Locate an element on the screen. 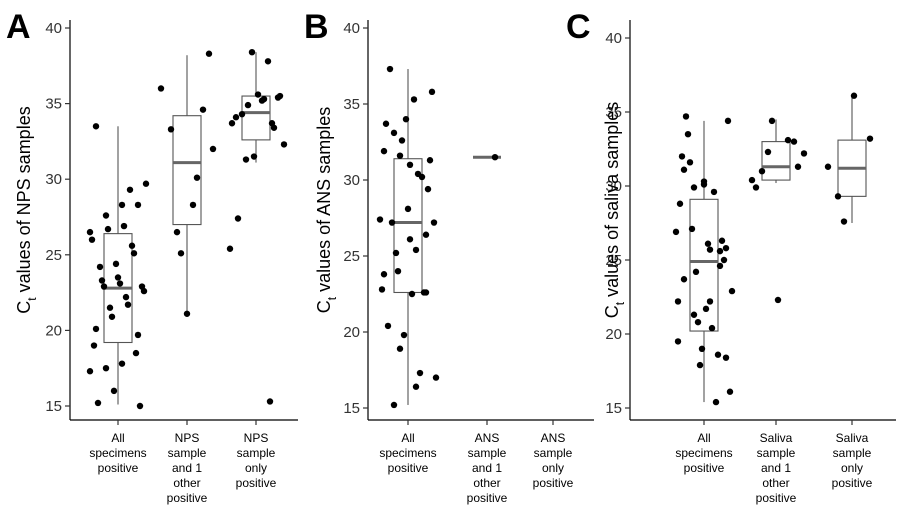 The image size is (900, 514). y-axis-title: Ct values of ANS samples is located at coordinates (326, 210).